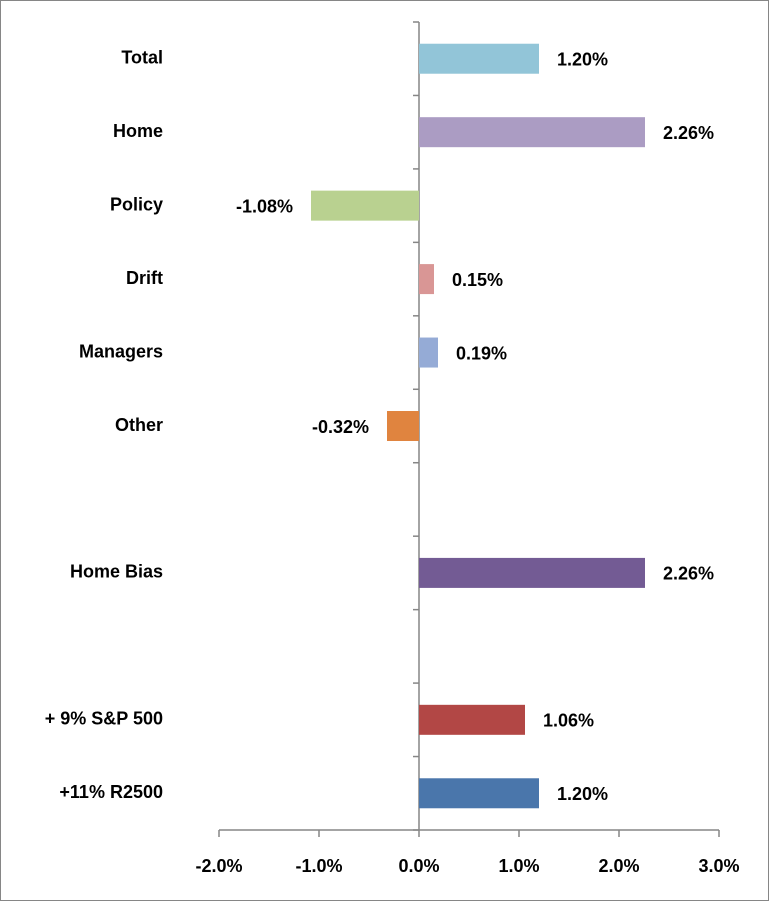 Image resolution: width=770 pixels, height=902 pixels. What do you see at coordinates (518, 866) in the screenshot?
I see `x-tick-label: 1.0%` at bounding box center [518, 866].